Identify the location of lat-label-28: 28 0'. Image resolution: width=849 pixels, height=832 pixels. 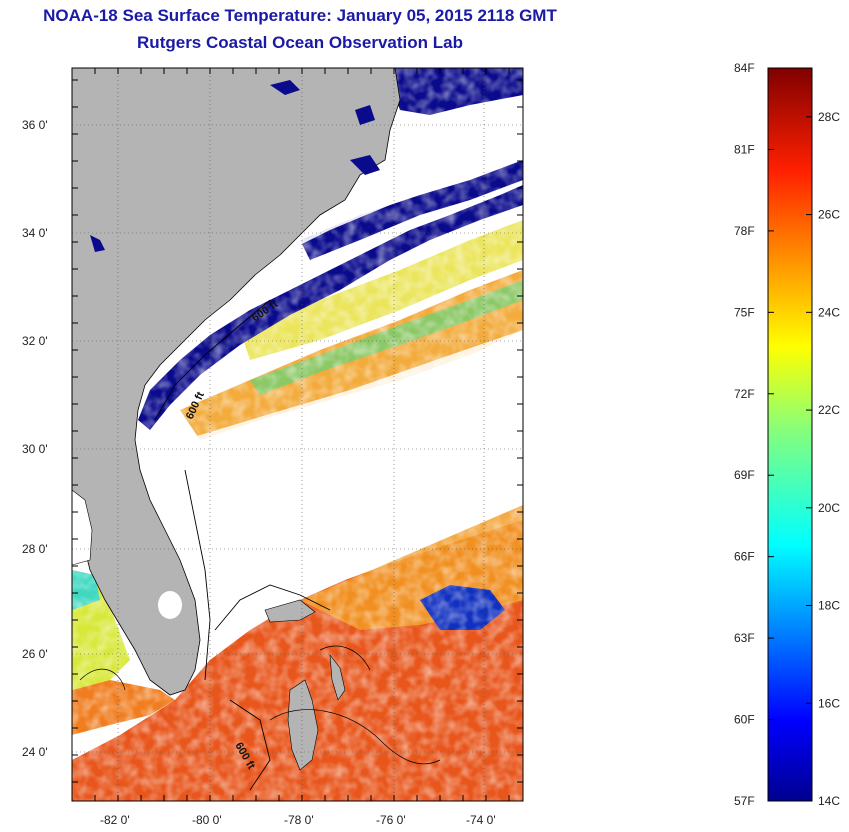
(35, 549).